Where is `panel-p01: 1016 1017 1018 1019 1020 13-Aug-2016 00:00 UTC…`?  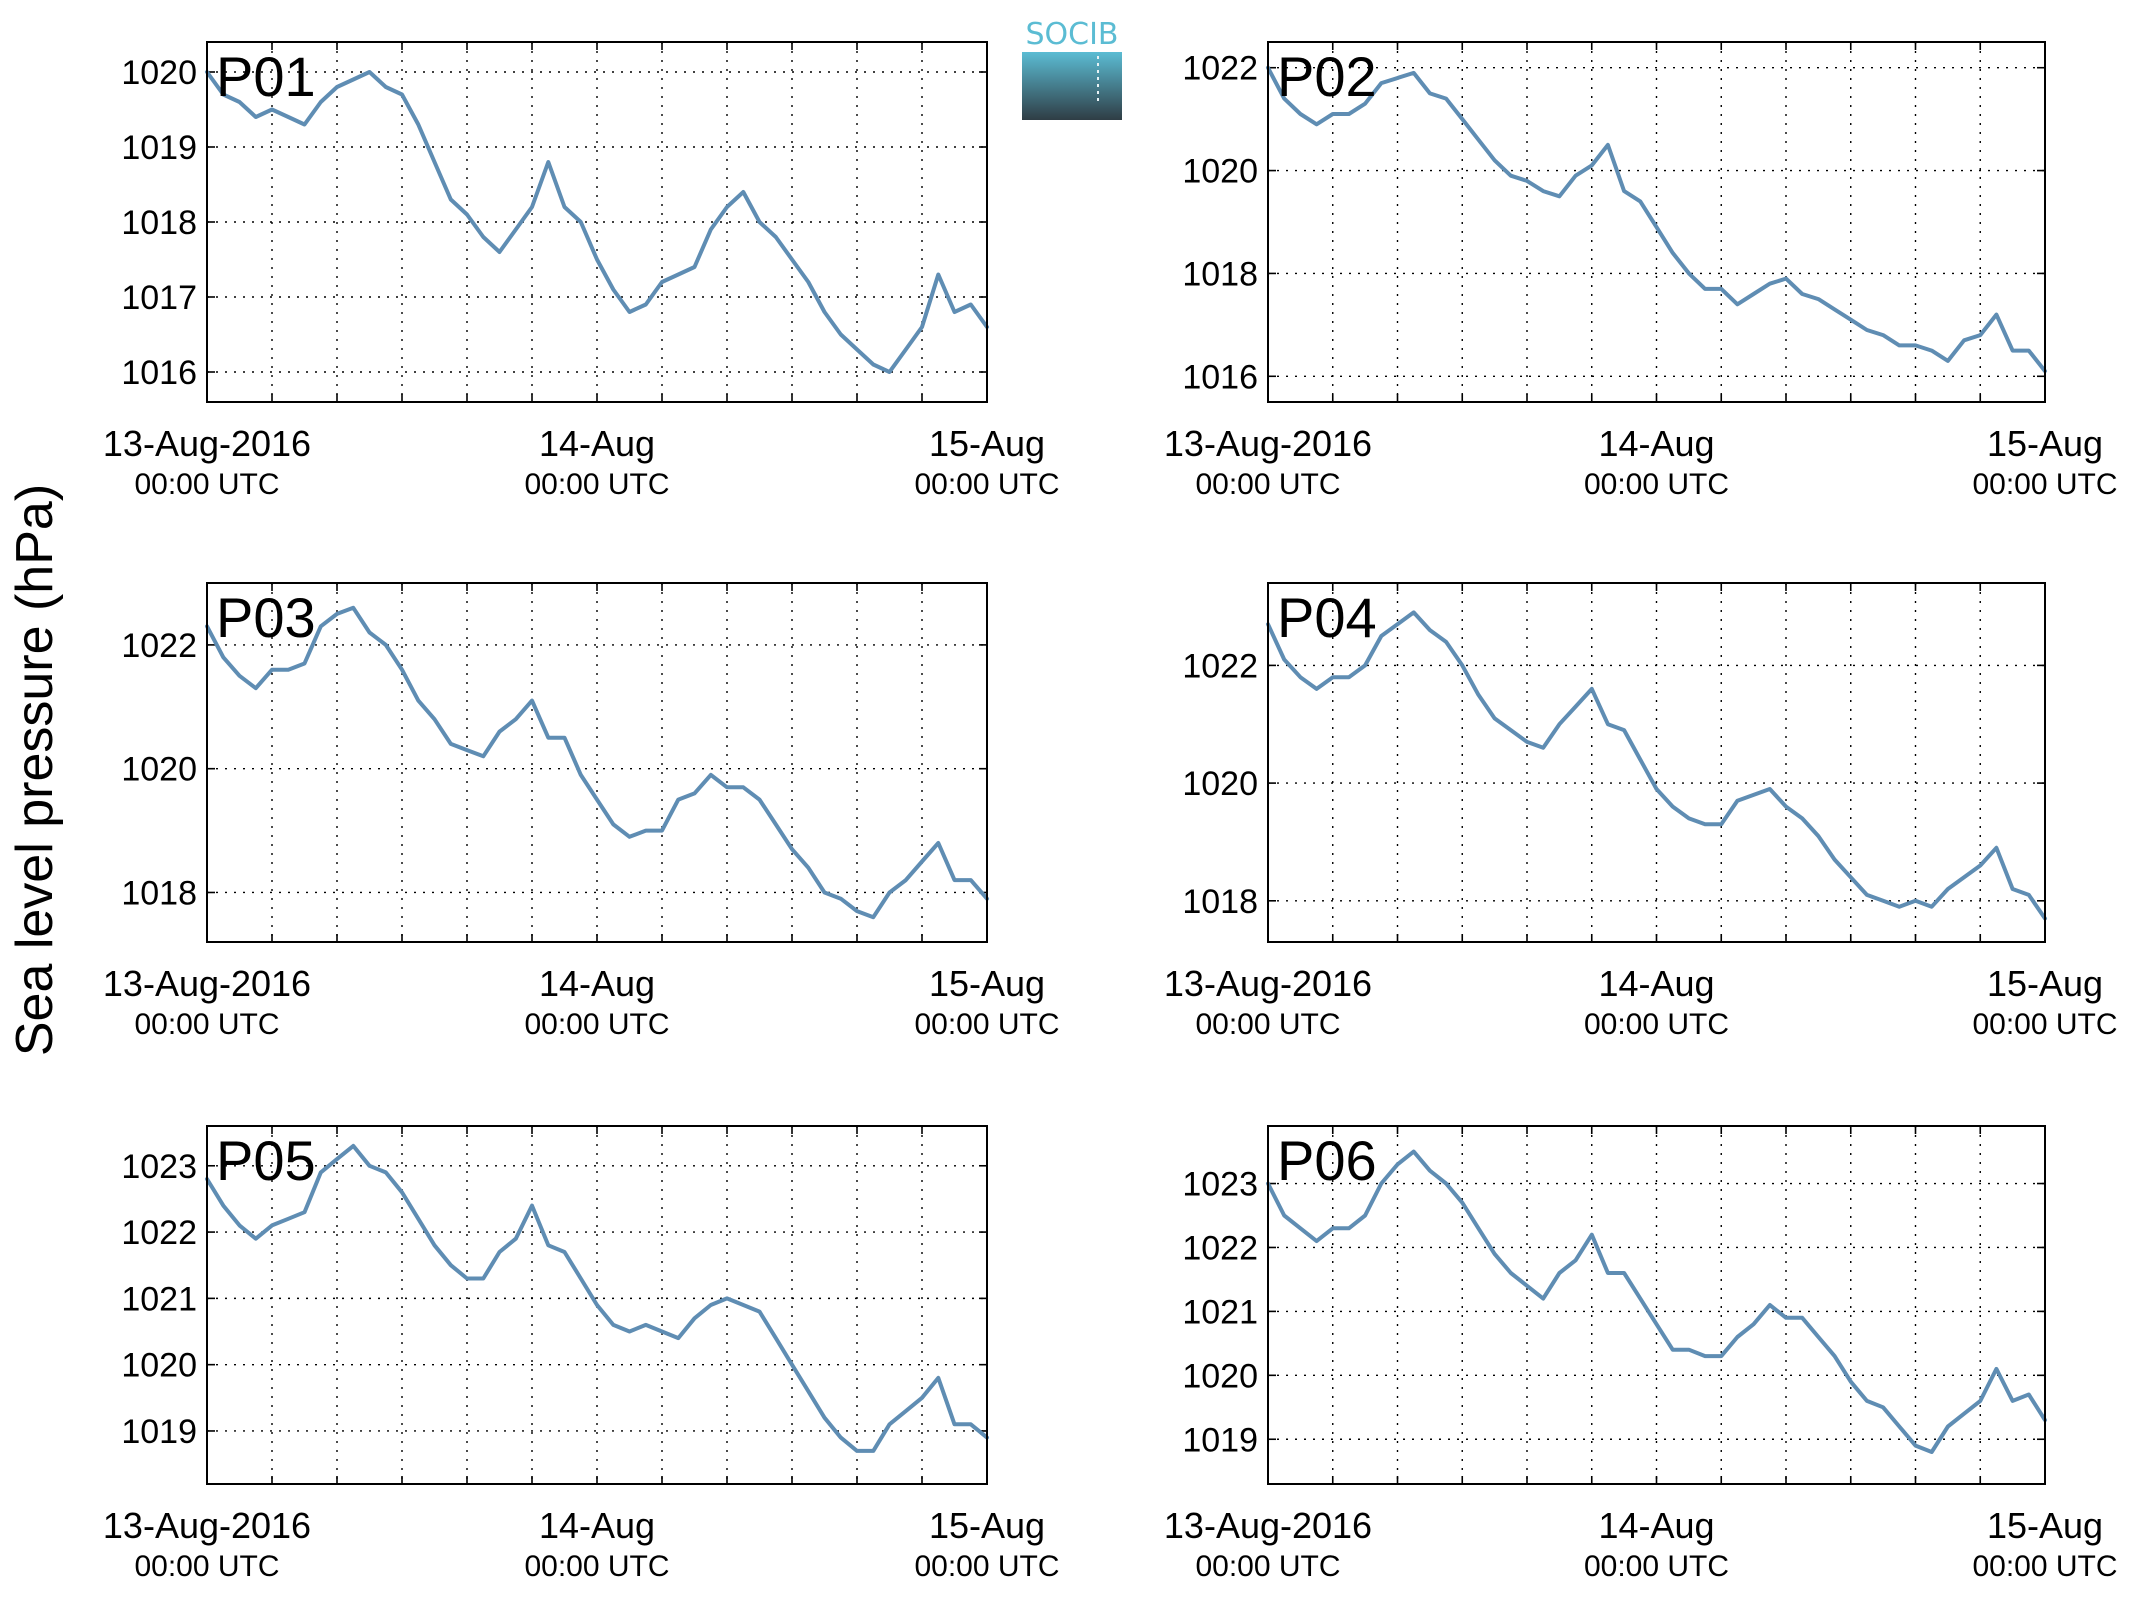
panel-p01: 1016 1017 1018 1019 1020 13-Aug-2016 00:00 UTC… is located at coordinates (581, 271).